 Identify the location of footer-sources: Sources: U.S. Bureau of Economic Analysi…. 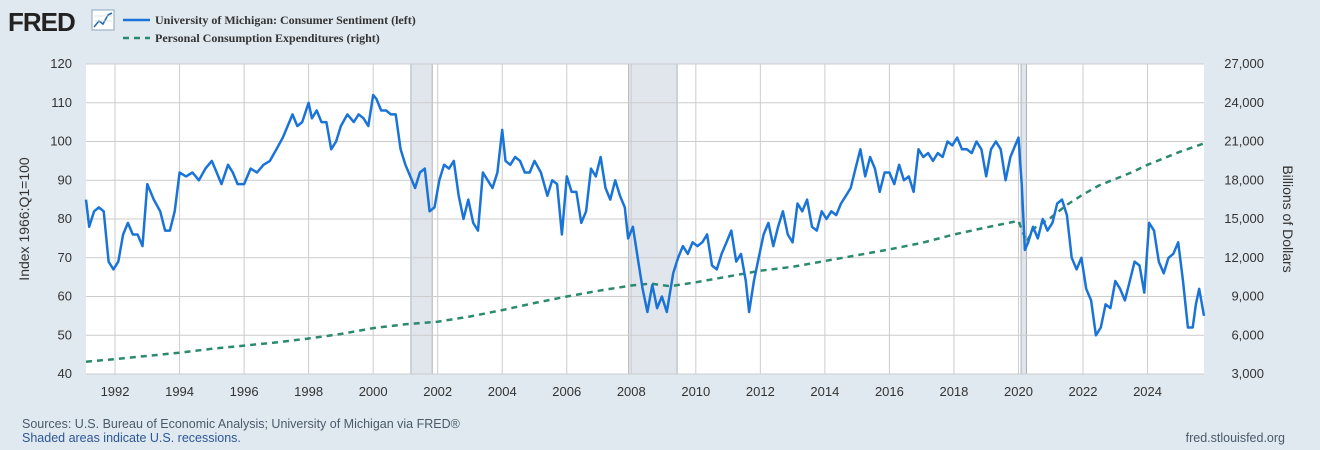
(241, 424).